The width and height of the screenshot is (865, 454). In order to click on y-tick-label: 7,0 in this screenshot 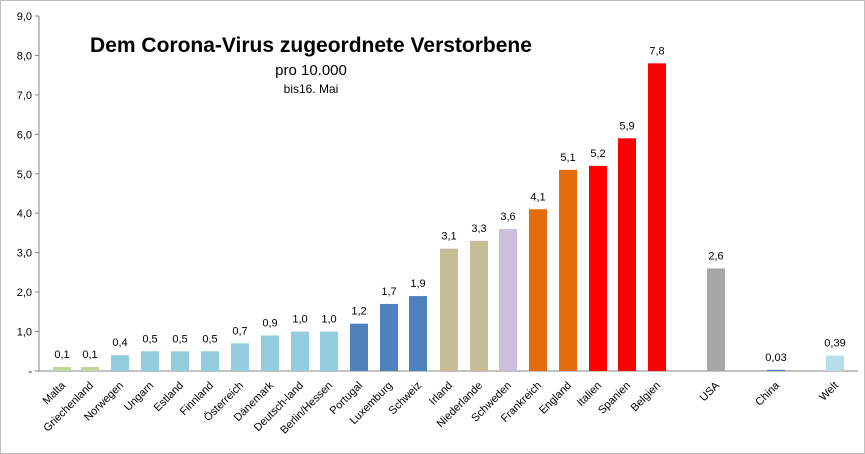, I will do `click(24, 96)`.